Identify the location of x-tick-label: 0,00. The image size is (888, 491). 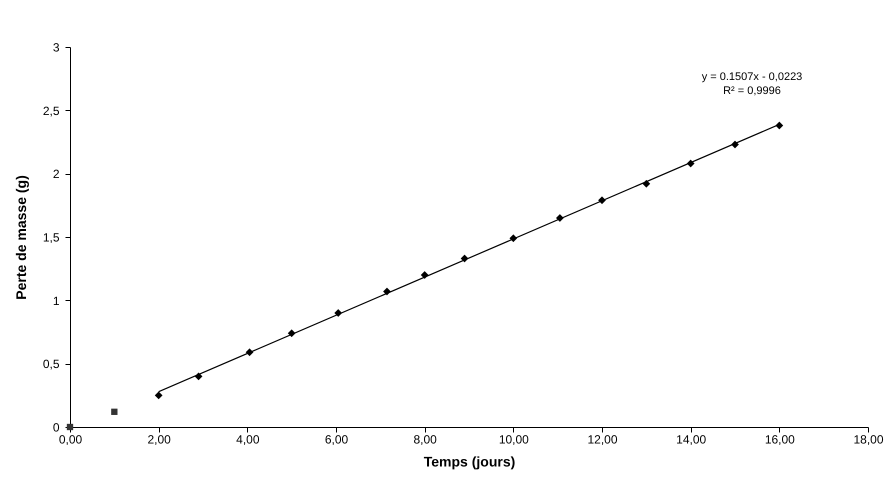
(70, 439).